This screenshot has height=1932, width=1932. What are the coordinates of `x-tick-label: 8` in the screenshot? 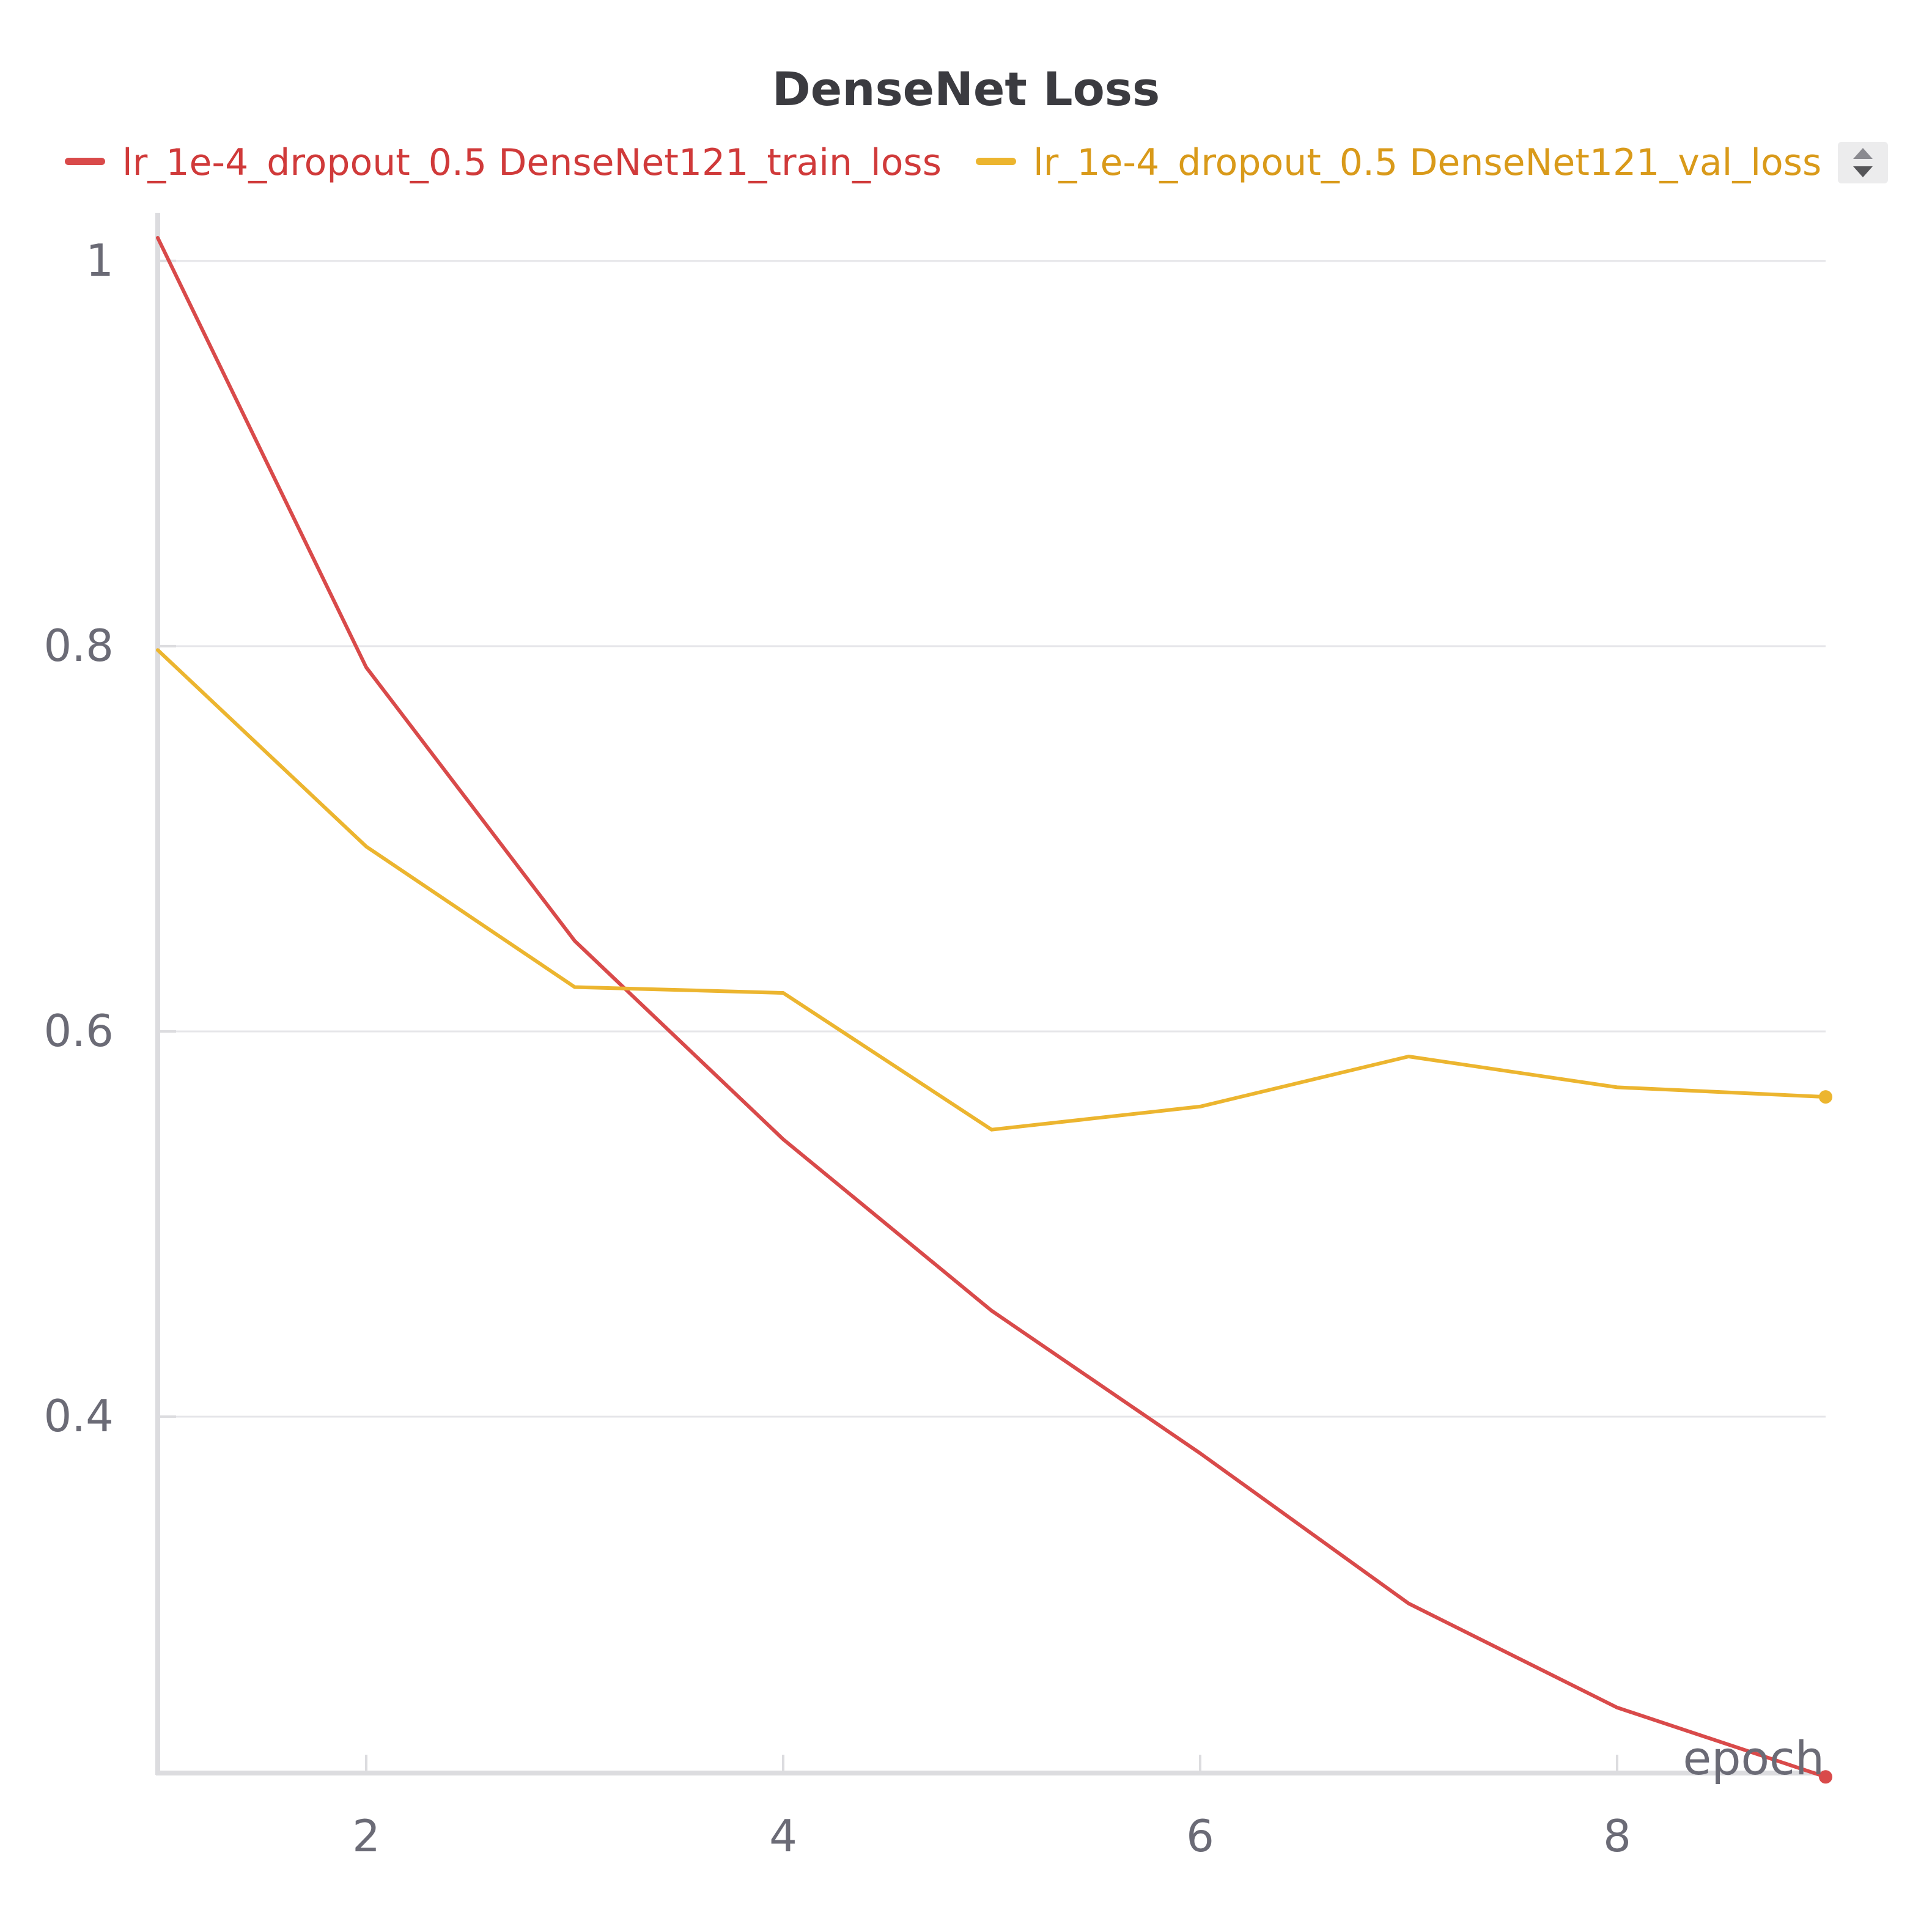 It's located at (1617, 1836).